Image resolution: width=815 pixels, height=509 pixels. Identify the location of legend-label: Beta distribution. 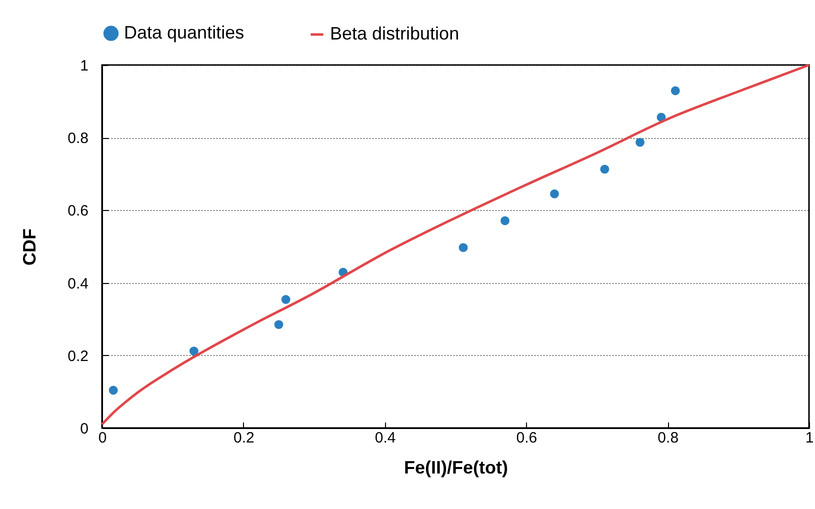
(395, 34).